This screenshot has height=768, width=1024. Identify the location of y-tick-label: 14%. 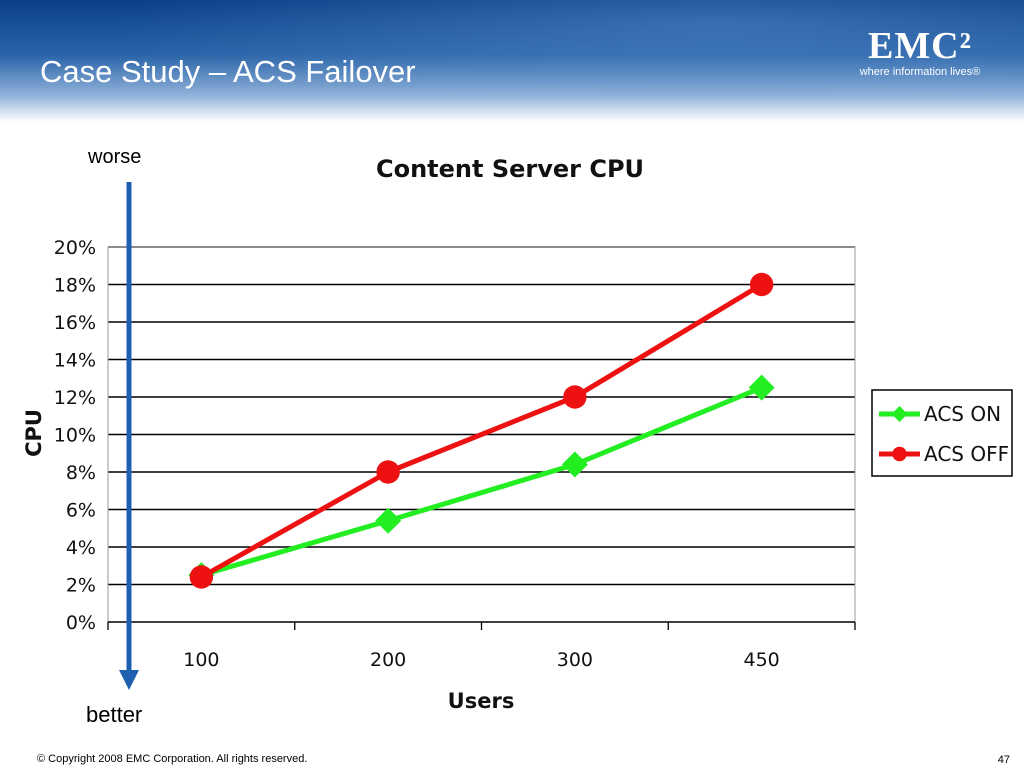
(75, 361).